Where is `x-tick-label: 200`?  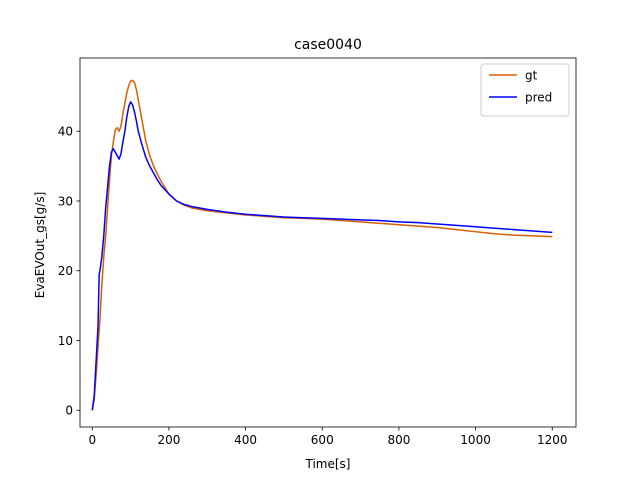
x-tick-label: 200 is located at coordinates (168, 440).